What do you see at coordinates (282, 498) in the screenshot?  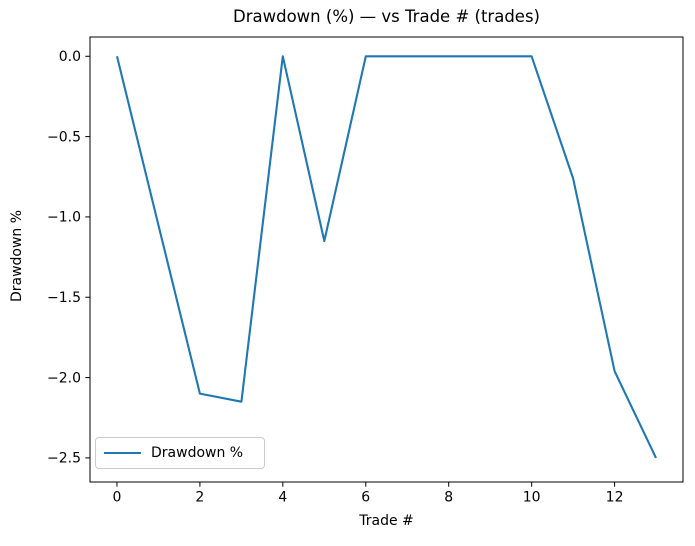 I see `x-tick-label: 4` at bounding box center [282, 498].